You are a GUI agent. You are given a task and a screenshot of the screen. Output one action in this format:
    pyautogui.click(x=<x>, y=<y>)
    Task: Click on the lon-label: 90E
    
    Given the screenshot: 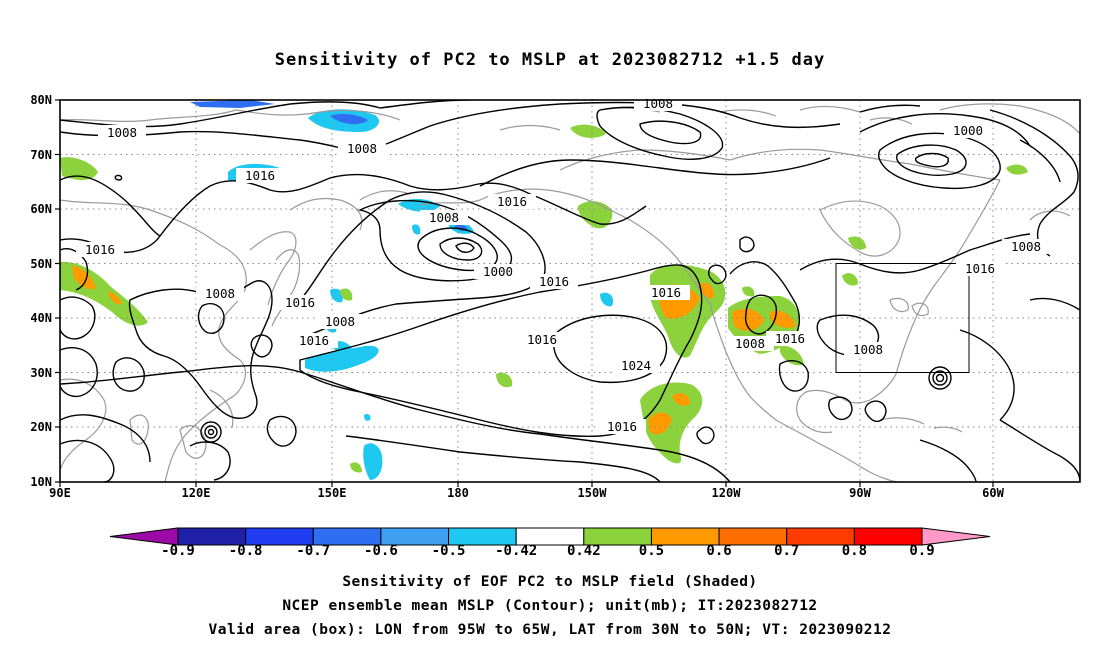 What is the action you would take?
    pyautogui.click(x=60, y=493)
    